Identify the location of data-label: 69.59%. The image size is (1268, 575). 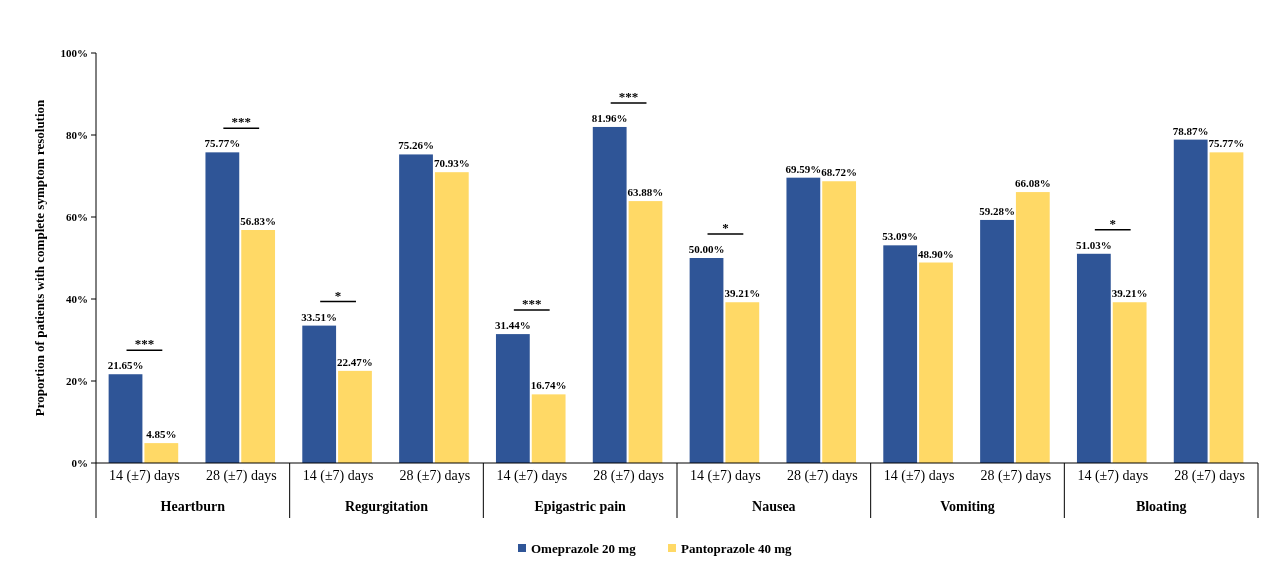
(803, 168).